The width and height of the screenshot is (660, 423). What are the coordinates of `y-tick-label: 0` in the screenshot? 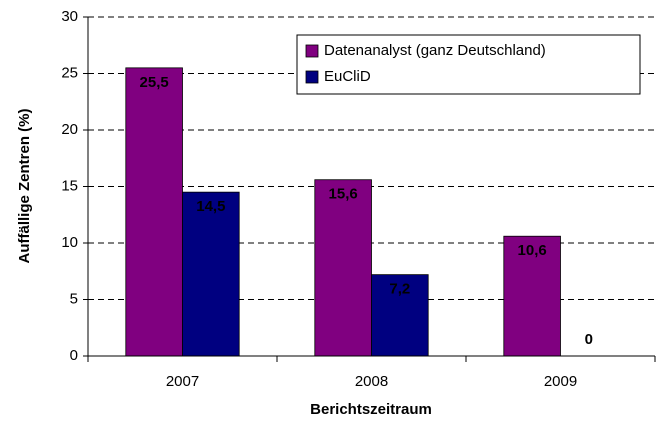 It's located at (74, 355).